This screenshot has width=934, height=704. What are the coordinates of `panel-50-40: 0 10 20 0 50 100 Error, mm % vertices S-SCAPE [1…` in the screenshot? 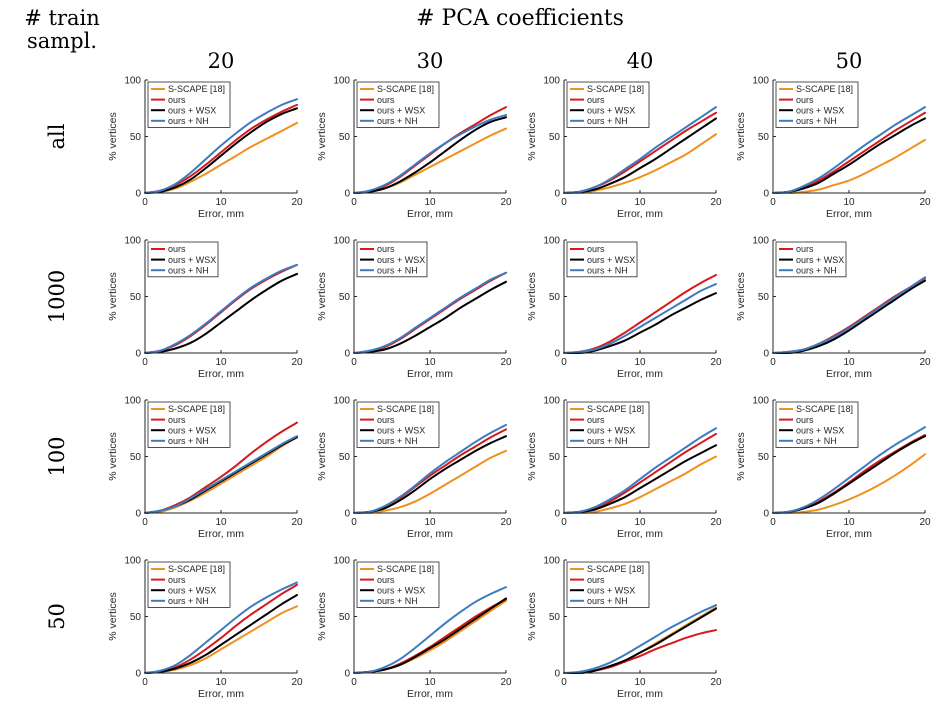 It's located at (624, 628).